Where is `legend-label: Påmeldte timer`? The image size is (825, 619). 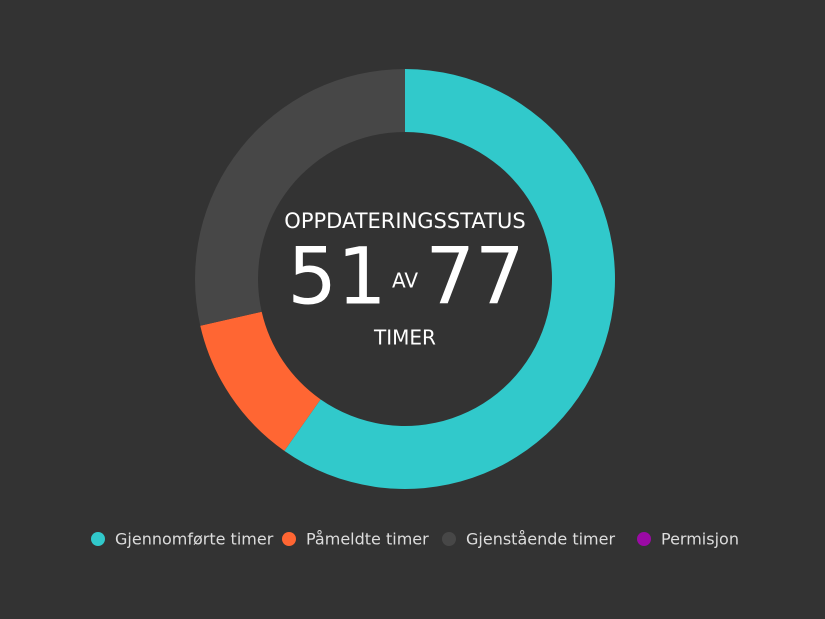
legend-label: Påmeldte timer is located at coordinates (367, 539).